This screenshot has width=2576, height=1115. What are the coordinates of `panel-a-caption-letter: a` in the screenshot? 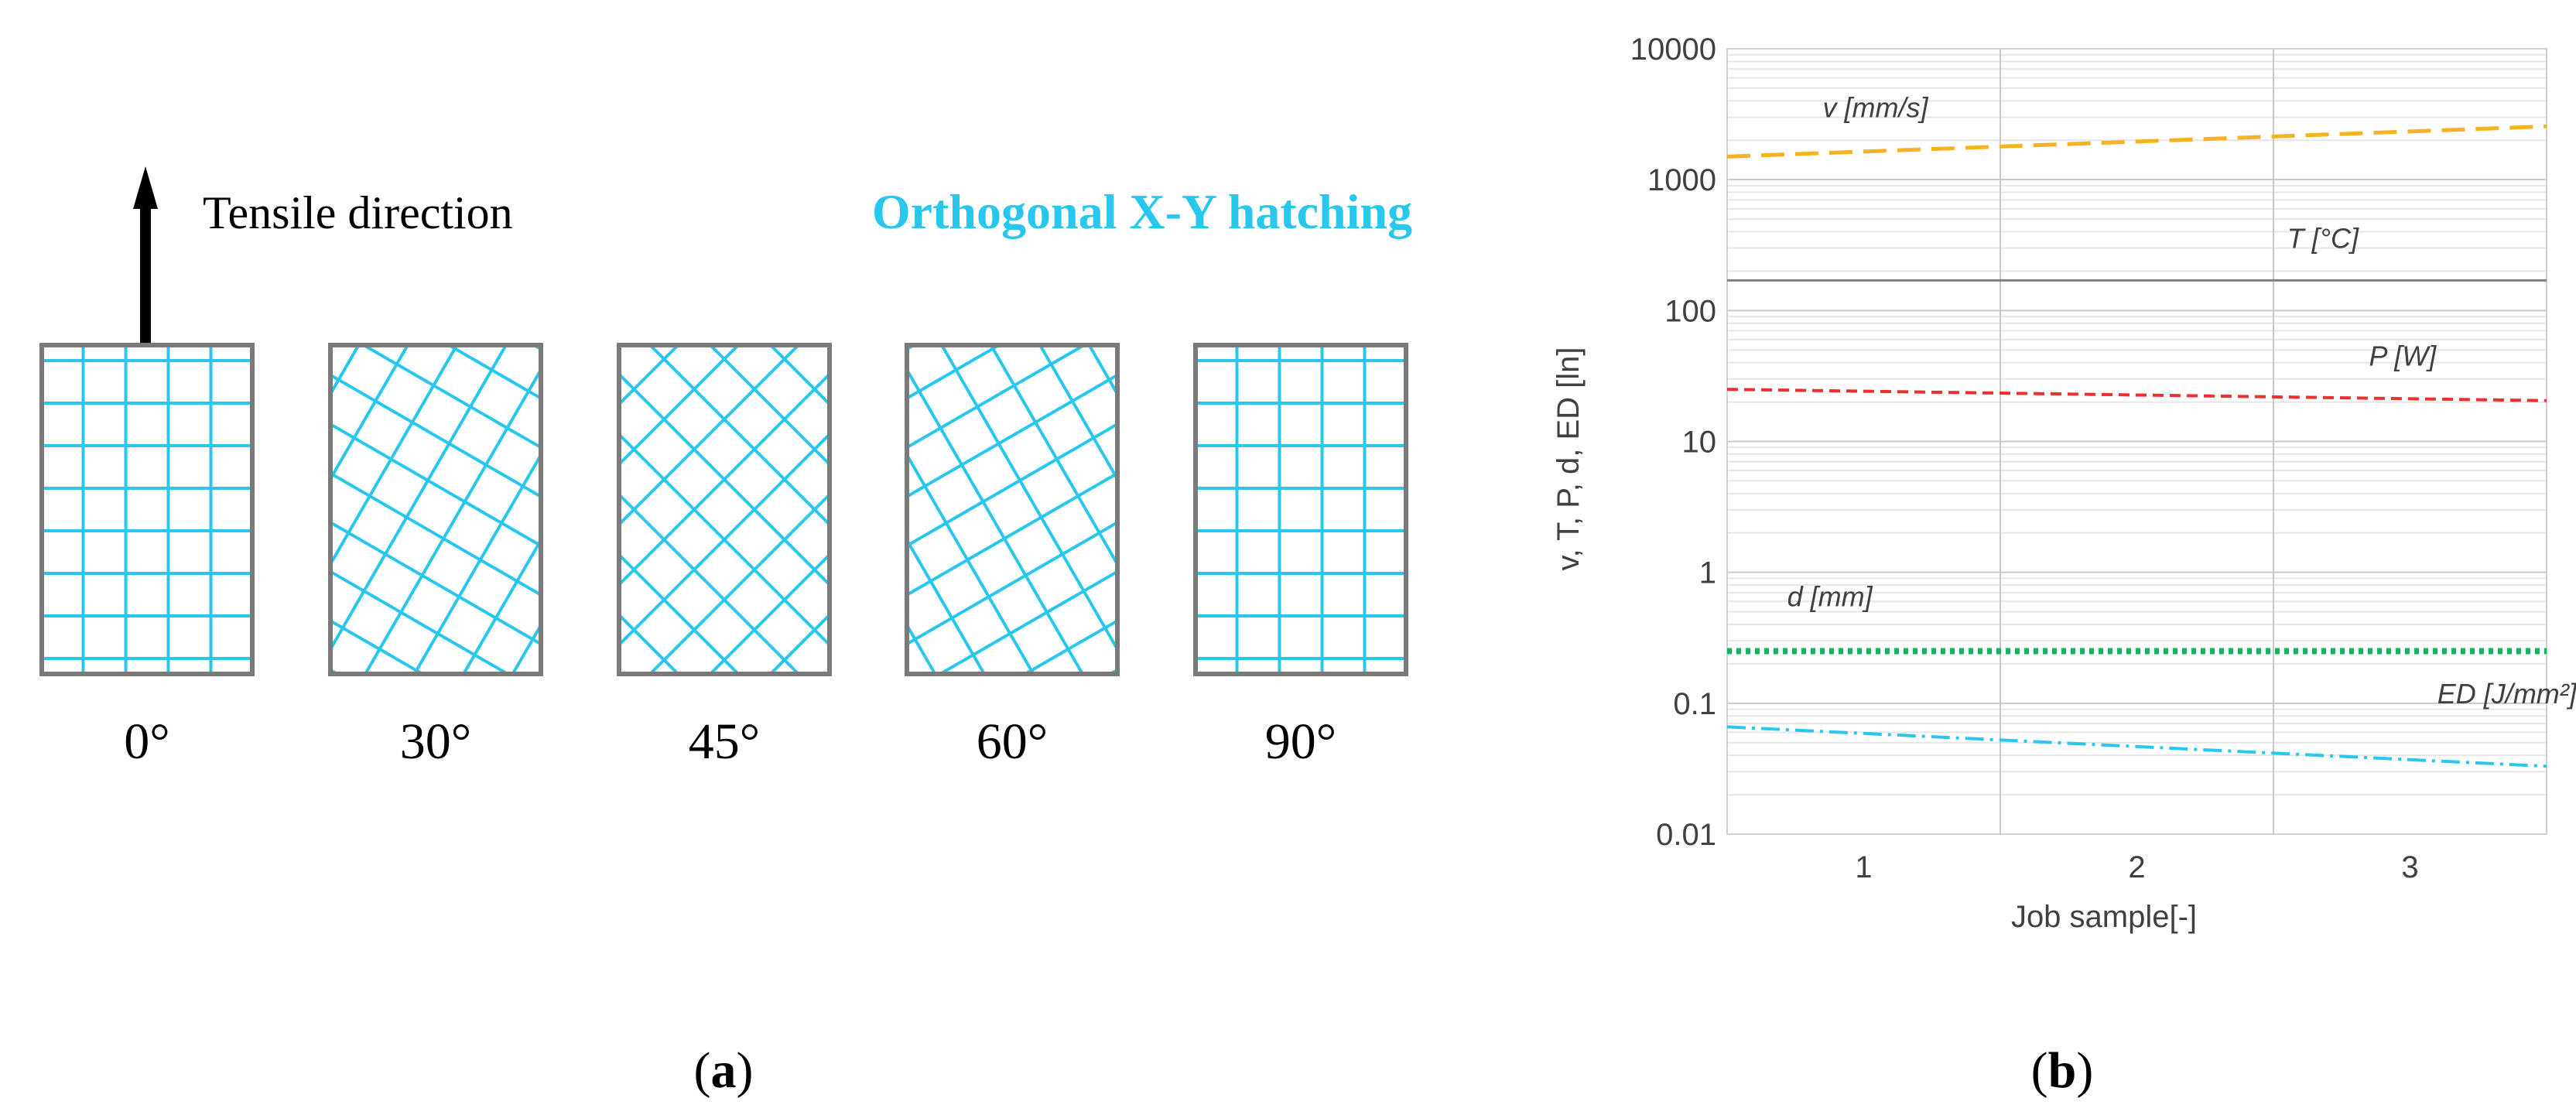 It's located at (724, 1070).